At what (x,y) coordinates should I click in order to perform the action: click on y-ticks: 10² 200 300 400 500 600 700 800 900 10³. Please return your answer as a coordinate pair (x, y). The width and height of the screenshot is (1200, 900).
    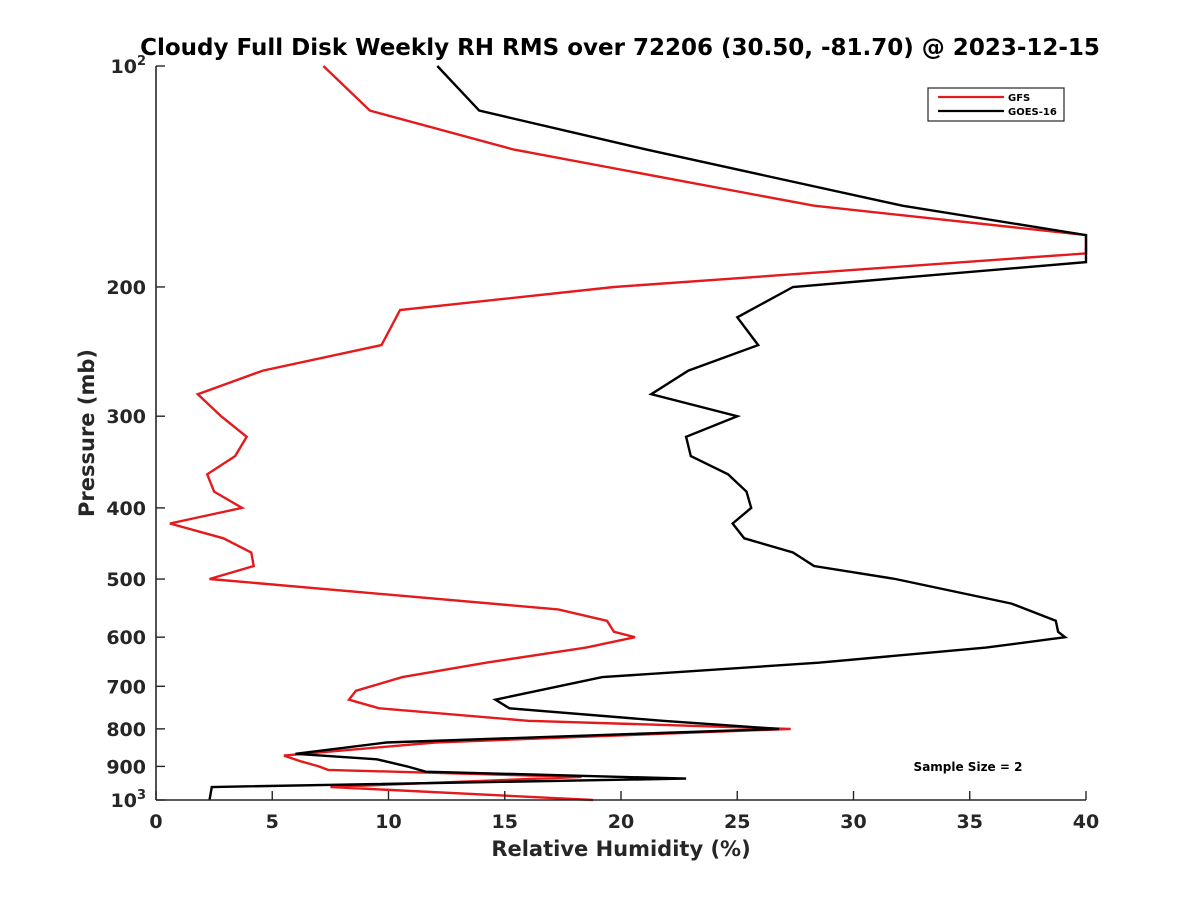
    Looking at the image, I should click on (135, 433).